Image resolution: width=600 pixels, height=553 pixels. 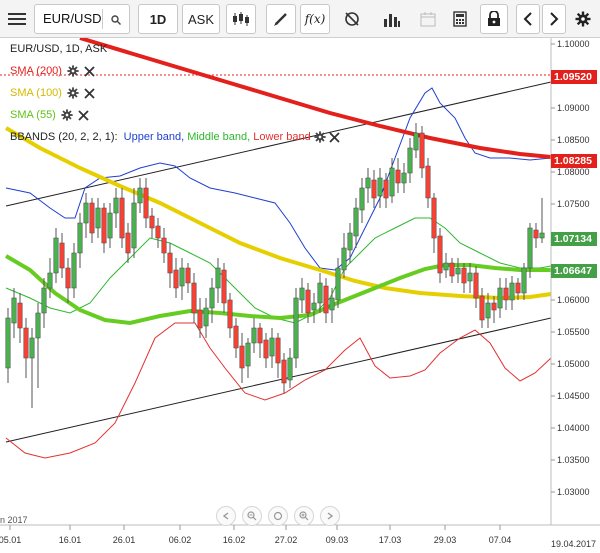 I want to click on legend-sma100: SMA (100), so click(x=52, y=93).